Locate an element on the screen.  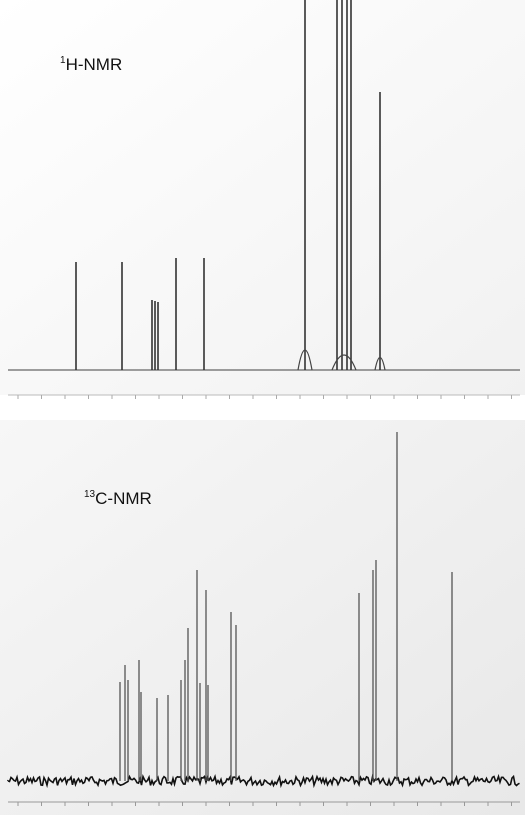
c-sup: 13 is located at coordinates (90, 494).